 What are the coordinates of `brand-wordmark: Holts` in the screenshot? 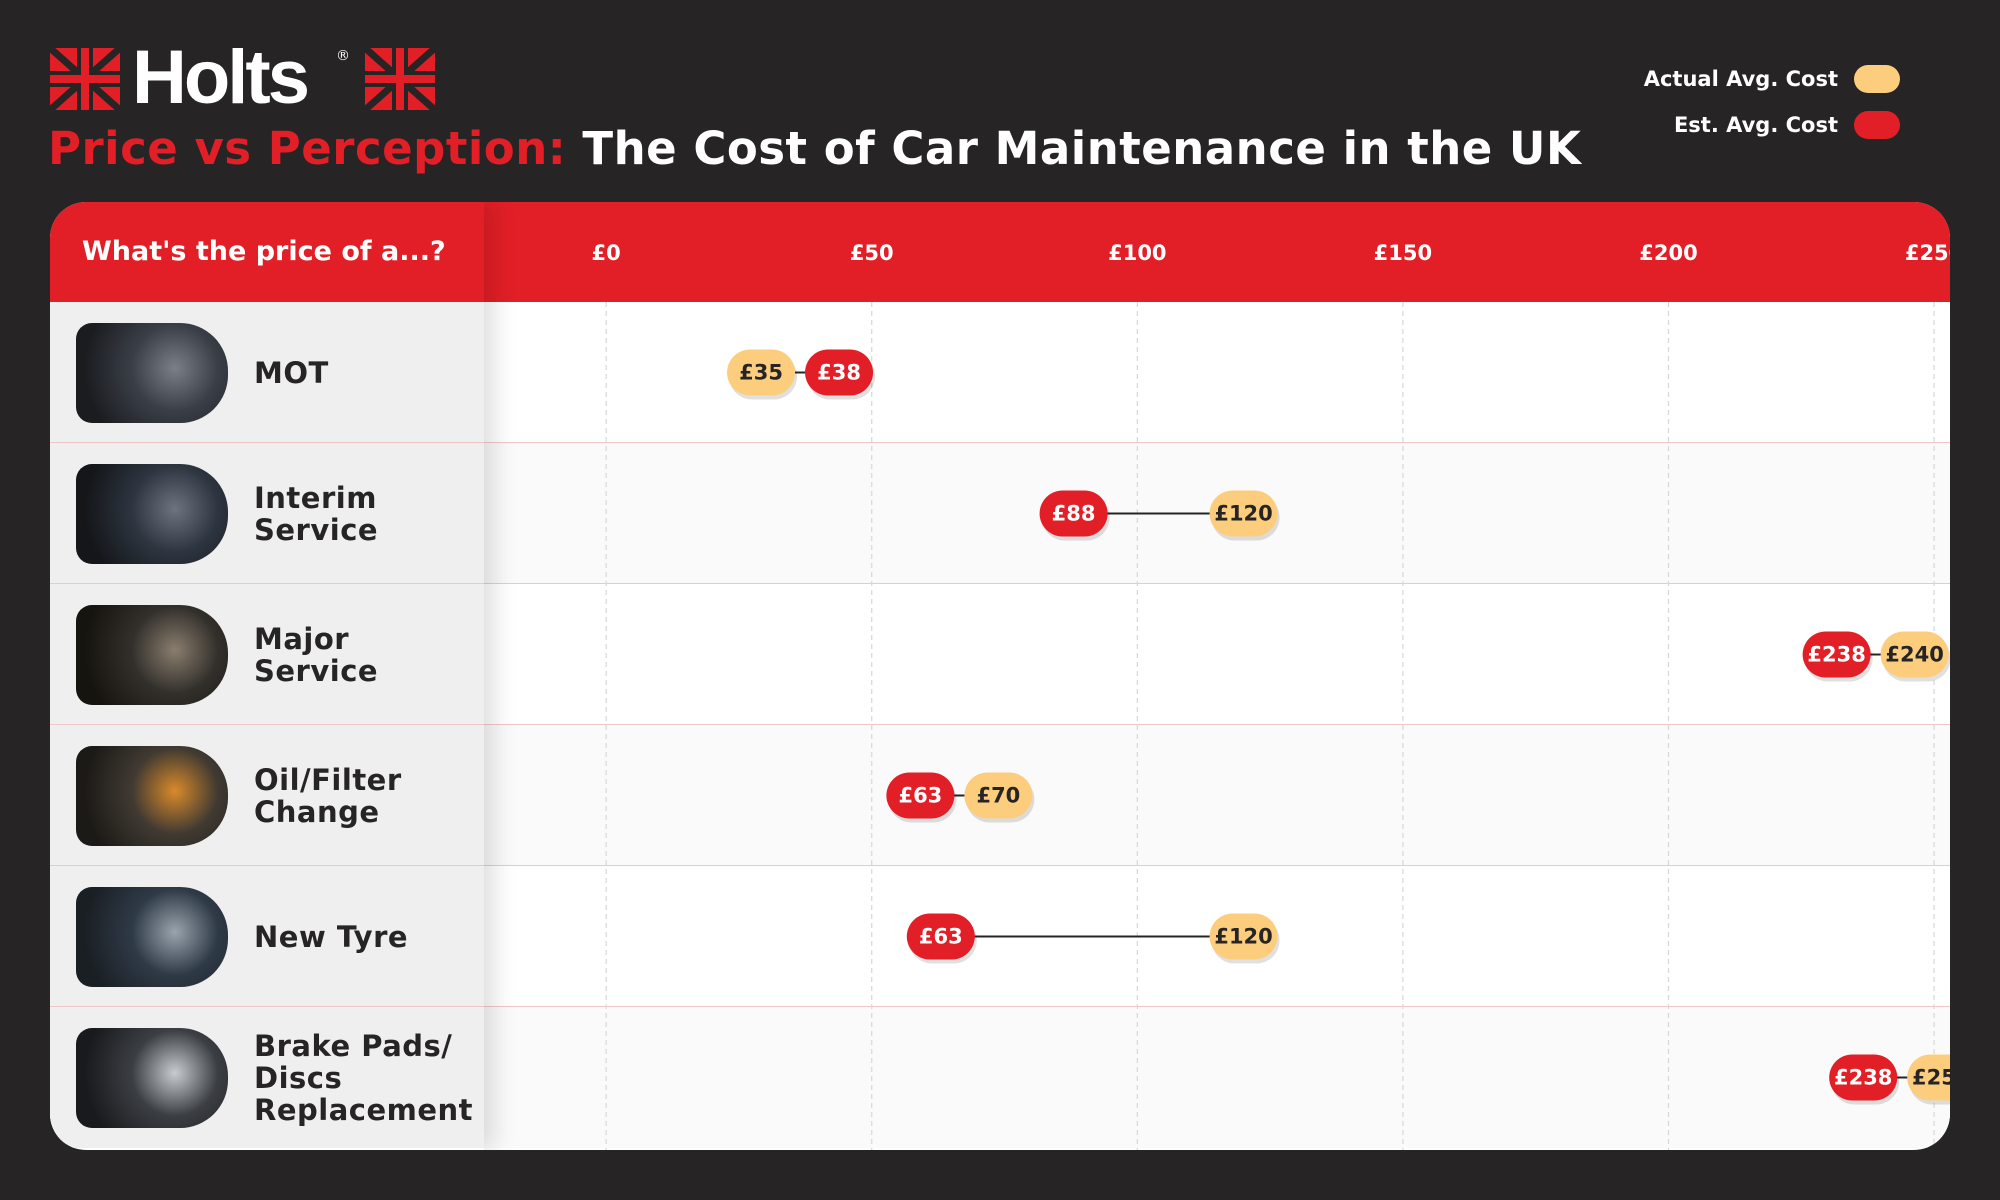 It's located at (221, 77).